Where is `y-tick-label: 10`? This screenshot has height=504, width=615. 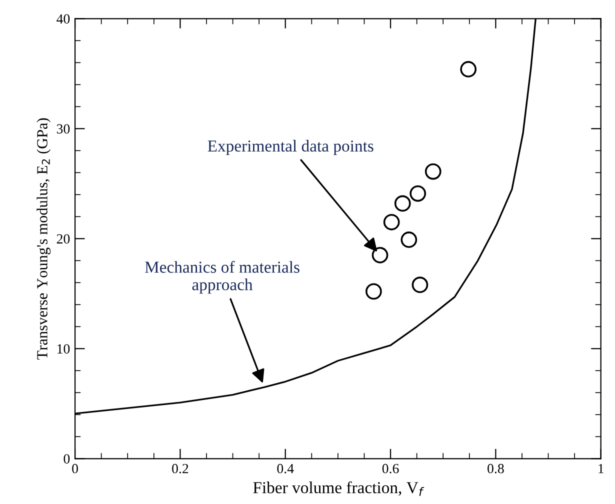 y-tick-label: 10 is located at coordinates (64, 349).